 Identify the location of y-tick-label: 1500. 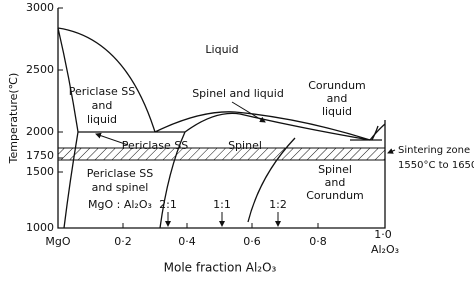
(40, 171).